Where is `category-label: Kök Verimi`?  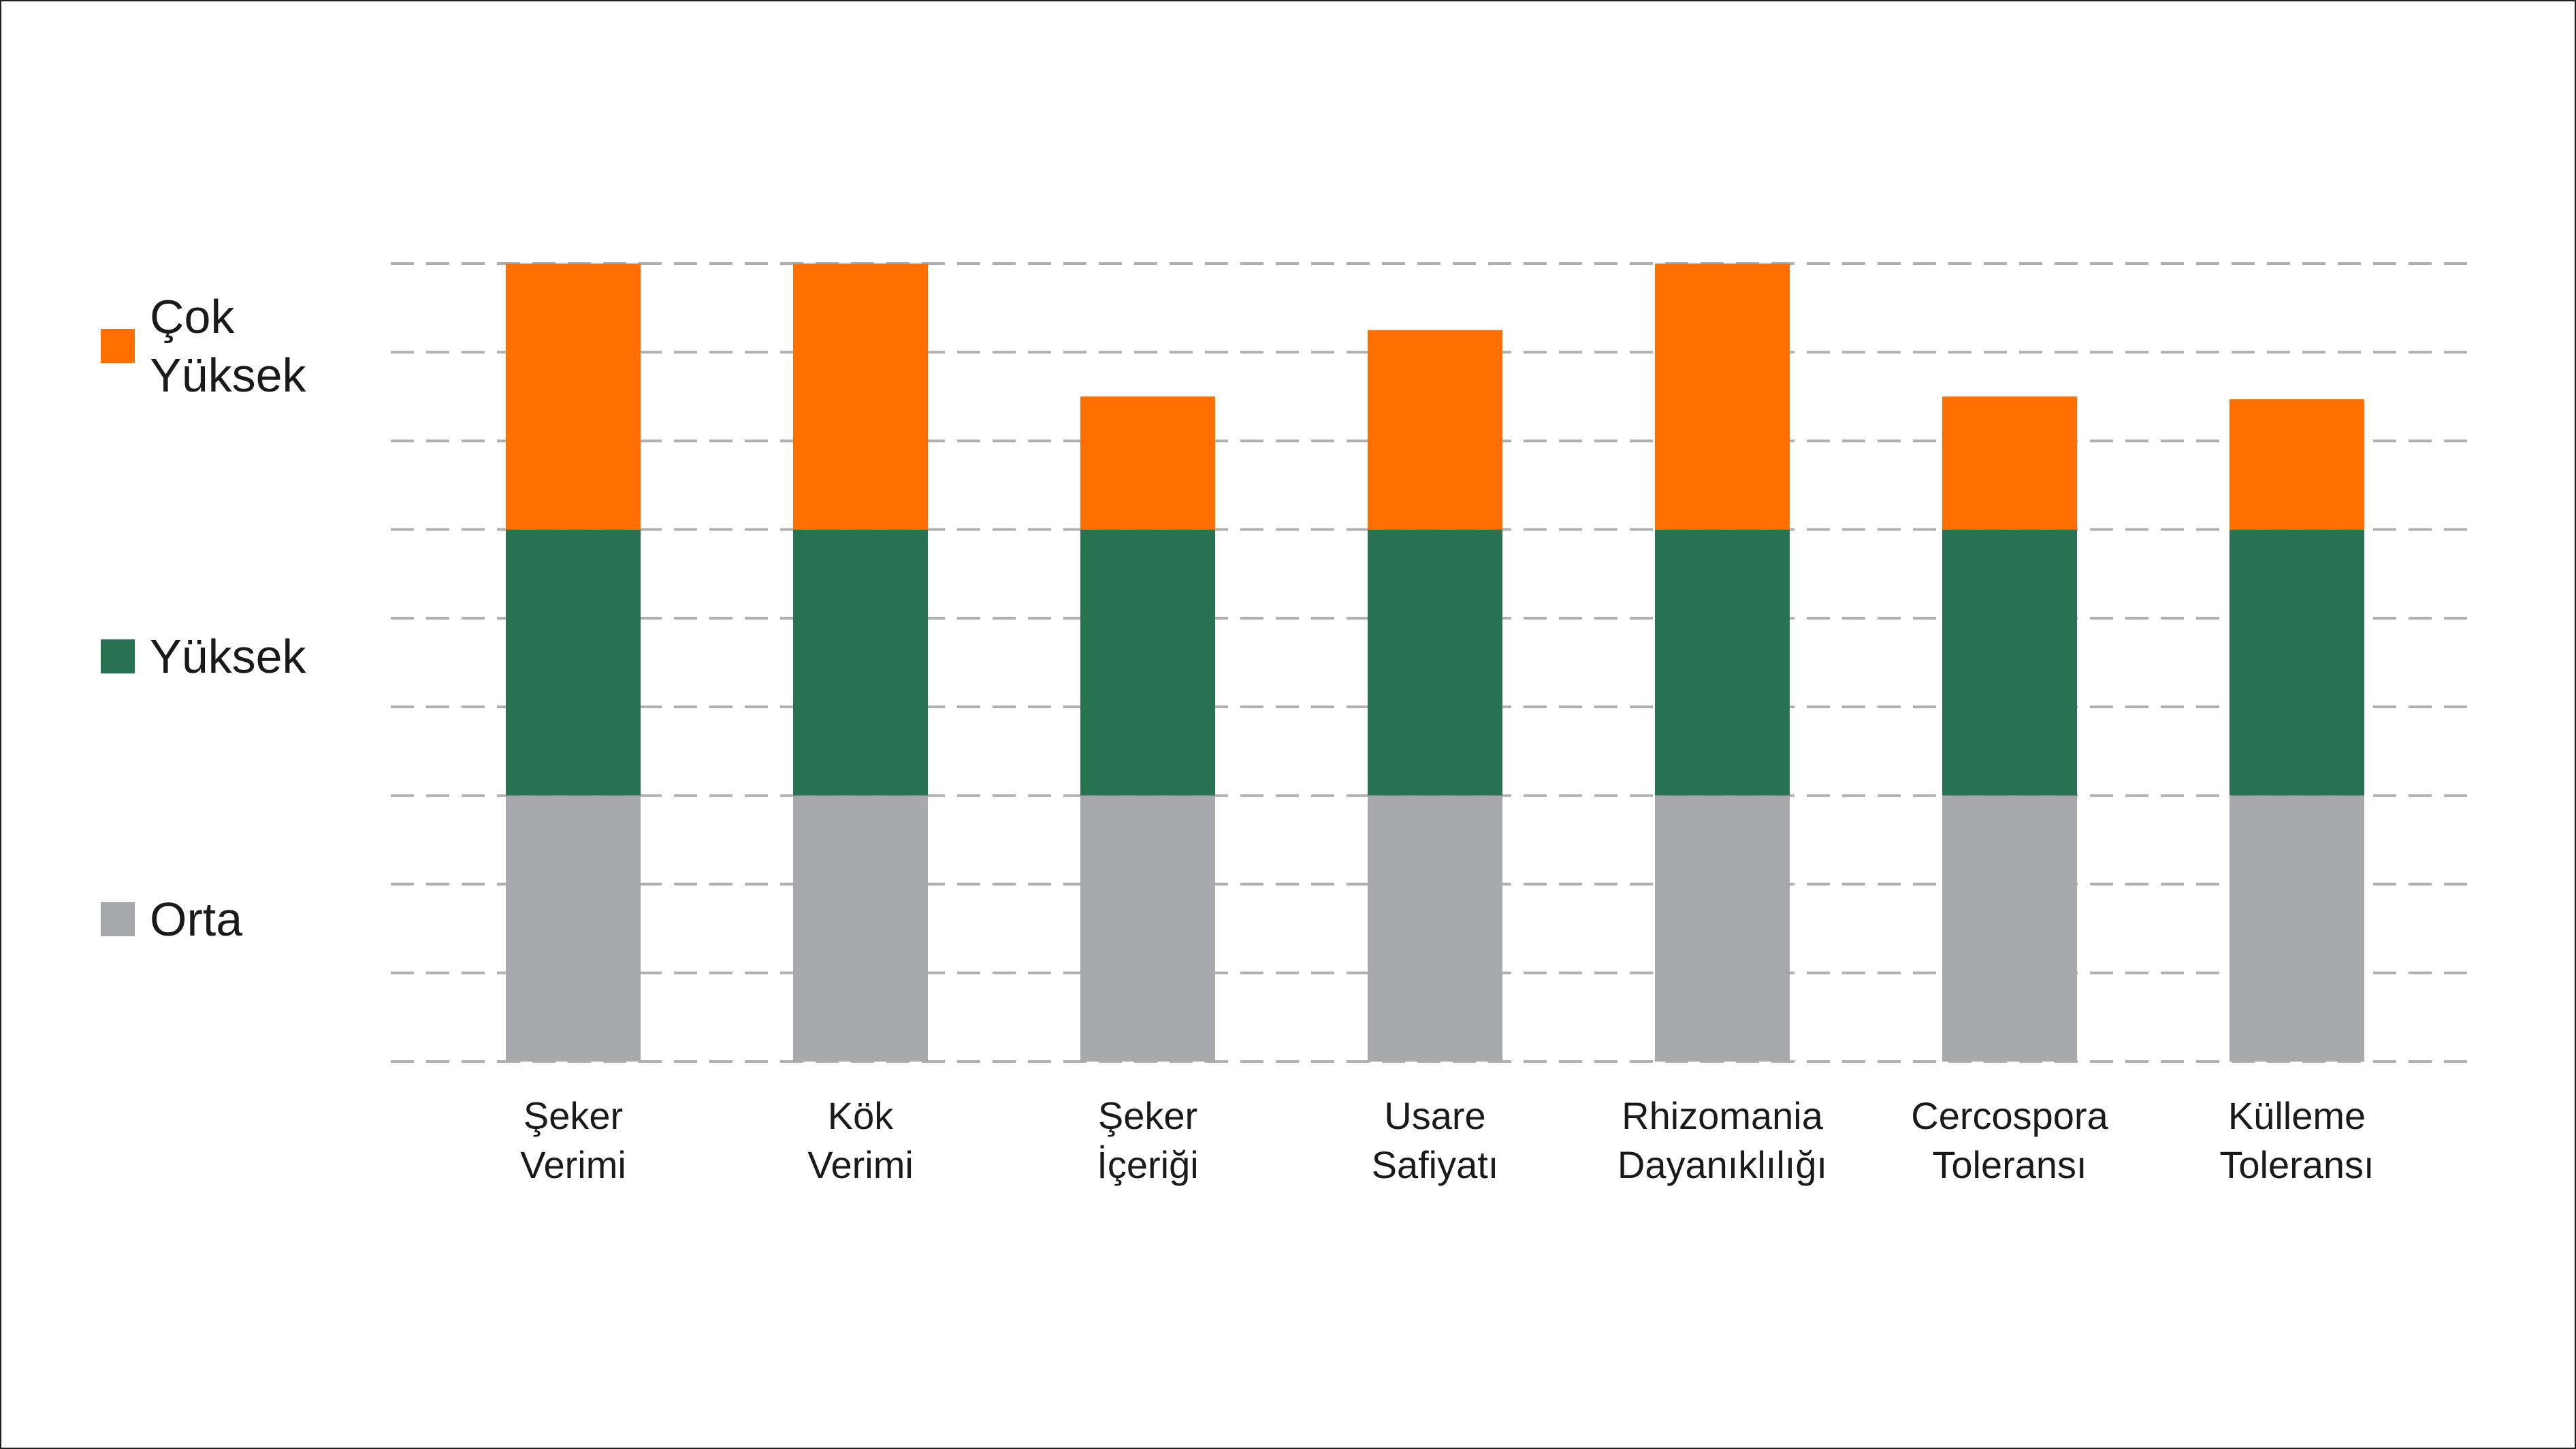
category-label: Kök Verimi is located at coordinates (861, 1140).